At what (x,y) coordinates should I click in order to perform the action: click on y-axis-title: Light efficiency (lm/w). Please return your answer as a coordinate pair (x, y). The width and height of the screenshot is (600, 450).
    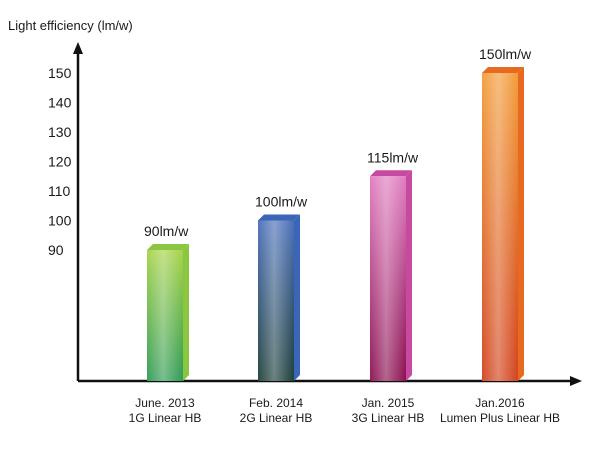
    Looking at the image, I should click on (70, 25).